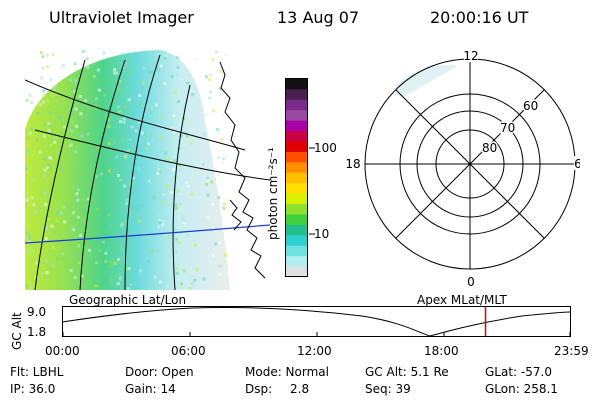  I want to click on svg-text: 60, so click(530, 106).